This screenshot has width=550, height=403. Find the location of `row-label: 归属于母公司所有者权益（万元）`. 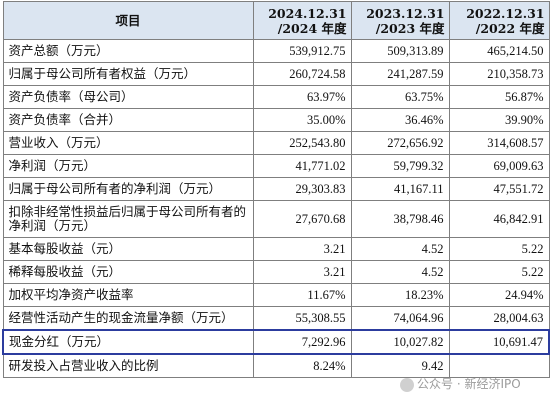

row-label: 归属于母公司所有者权益（万元） is located at coordinates (128, 74).